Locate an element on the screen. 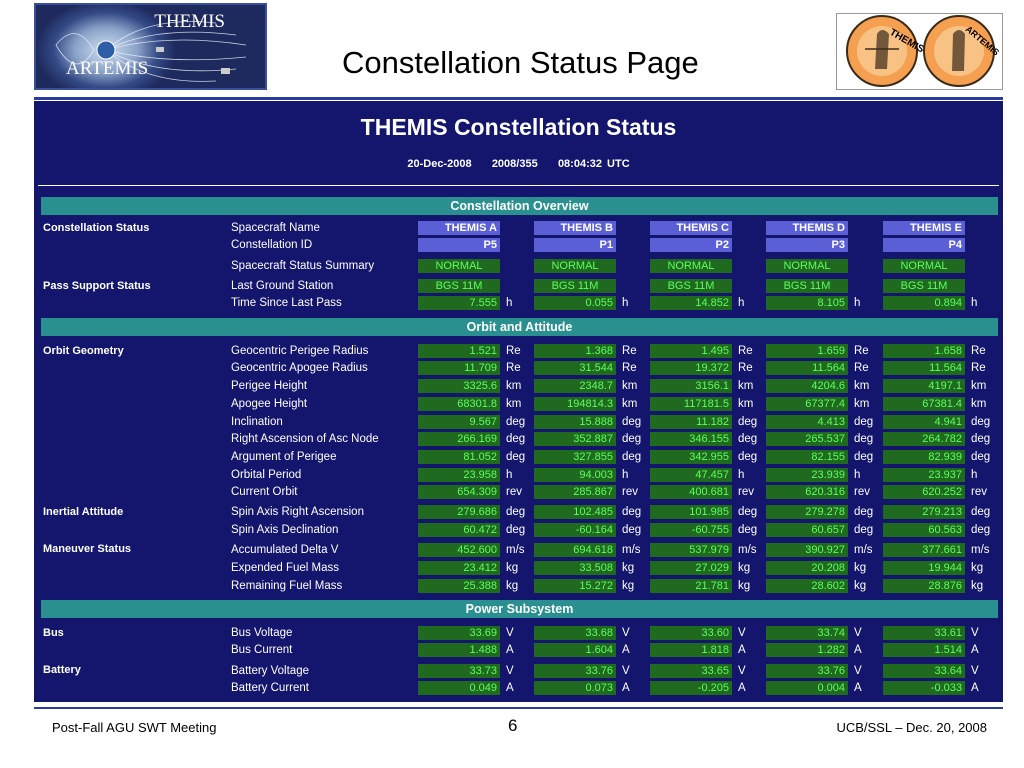 This screenshot has width=1024, height=768. value-cell: 31.544 is located at coordinates (575, 368).